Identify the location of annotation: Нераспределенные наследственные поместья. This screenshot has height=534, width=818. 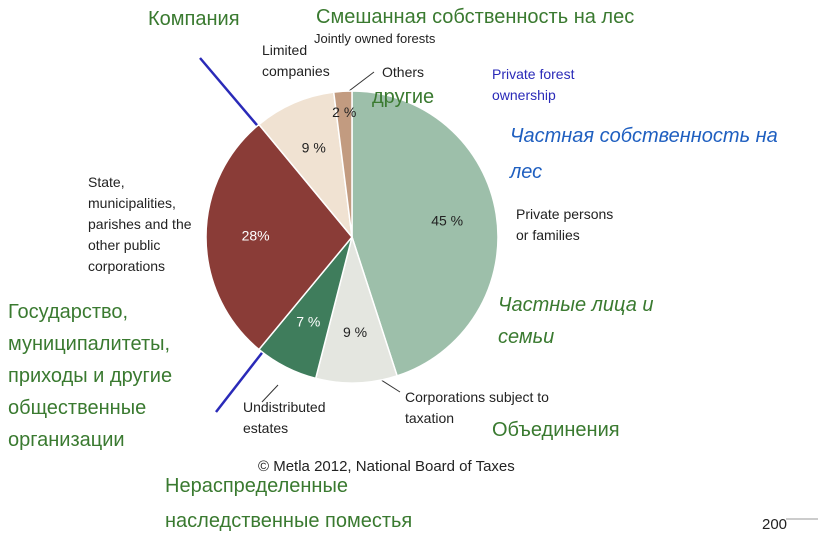
(289, 503).